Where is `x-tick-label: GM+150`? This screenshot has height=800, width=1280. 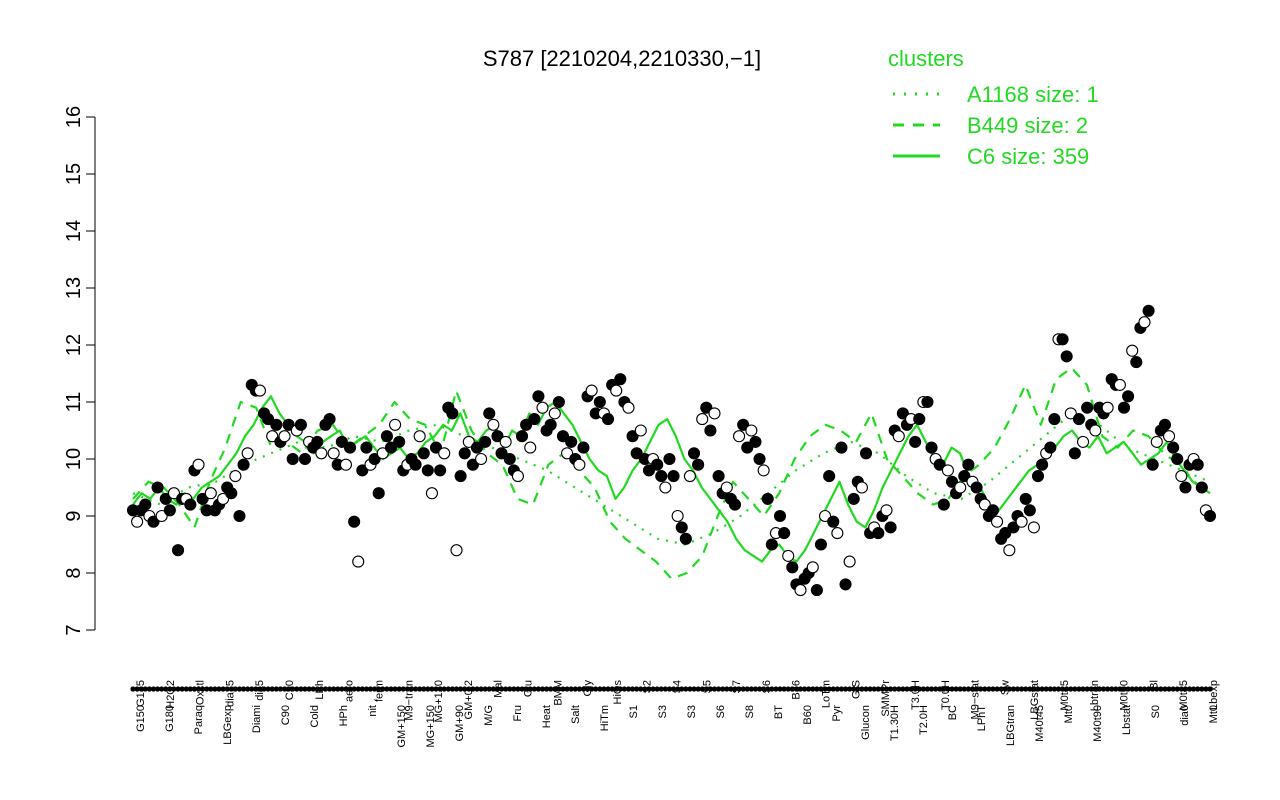 x-tick-label: GM+150 is located at coordinates (402, 726).